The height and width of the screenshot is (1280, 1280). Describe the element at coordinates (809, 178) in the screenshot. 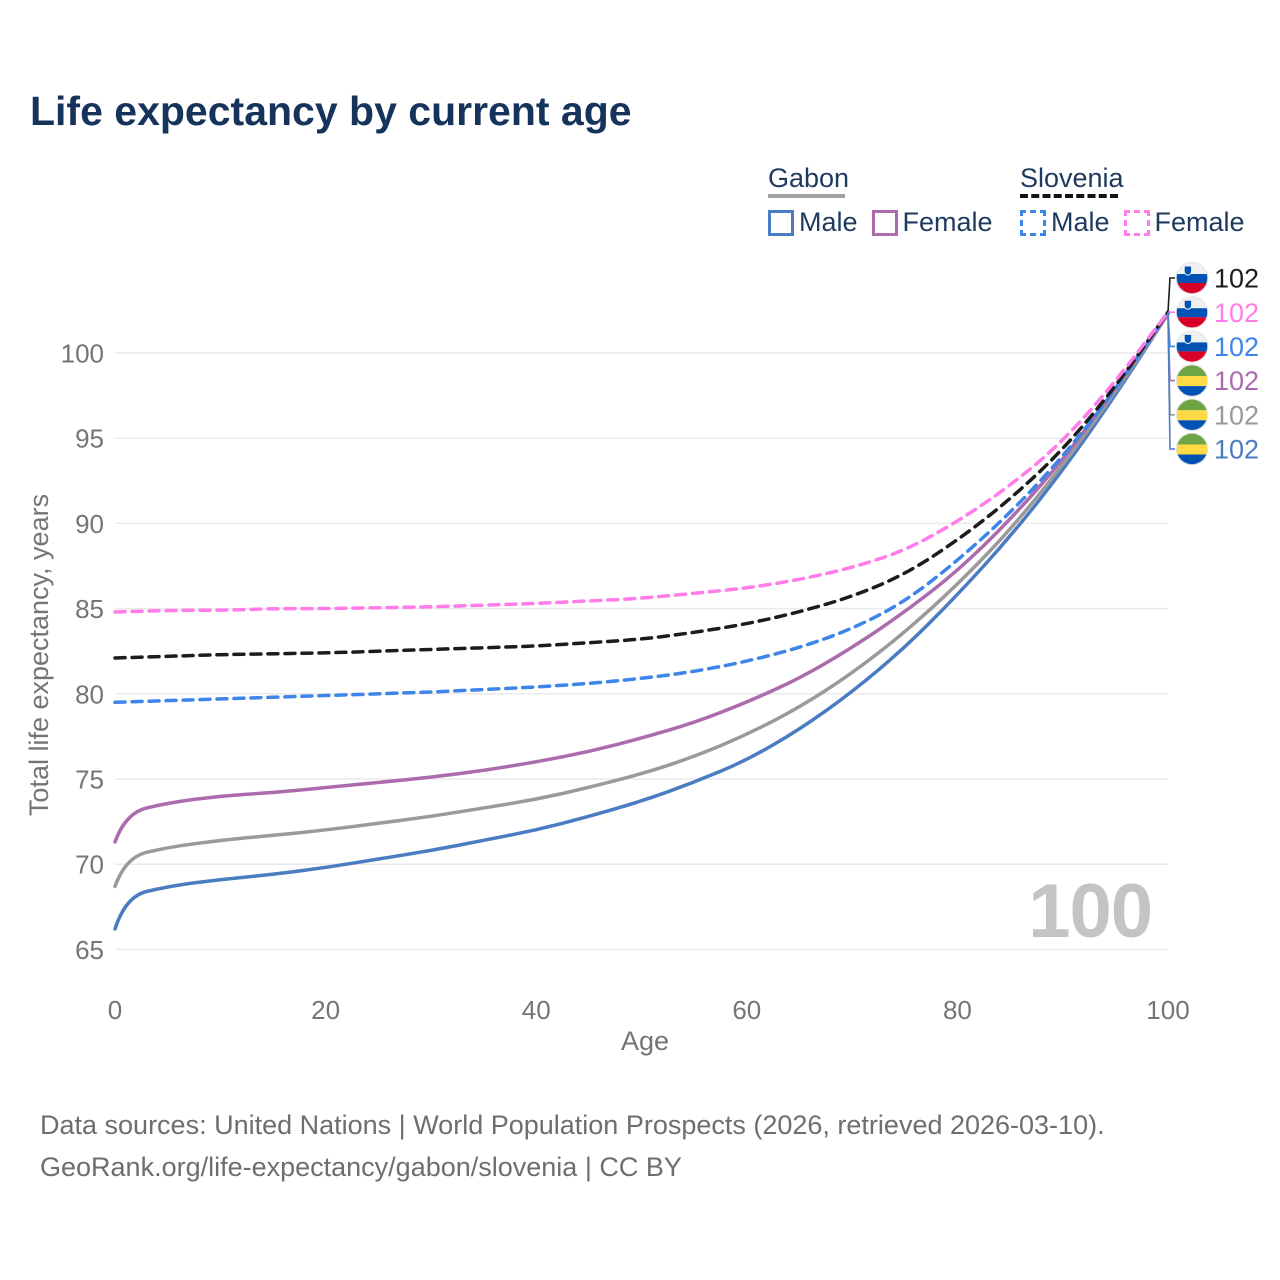

I see `legend-title-gabon: Gabon` at that location.